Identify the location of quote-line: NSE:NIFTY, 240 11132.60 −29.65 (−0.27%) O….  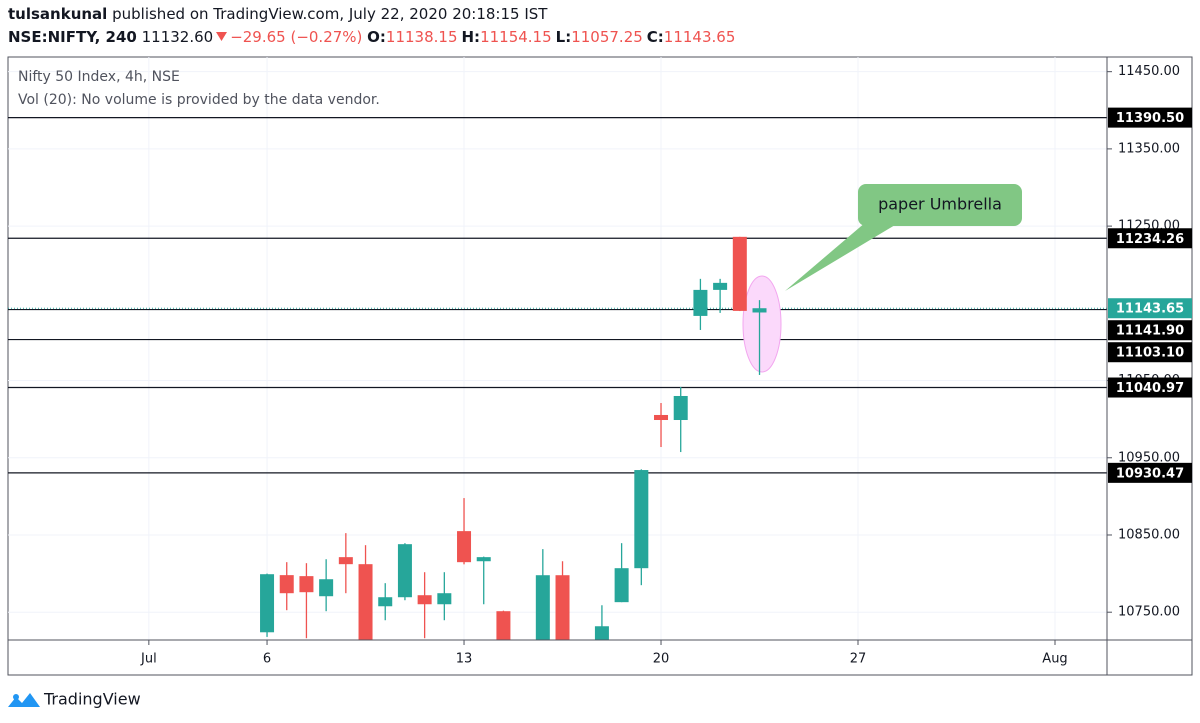
(373, 37).